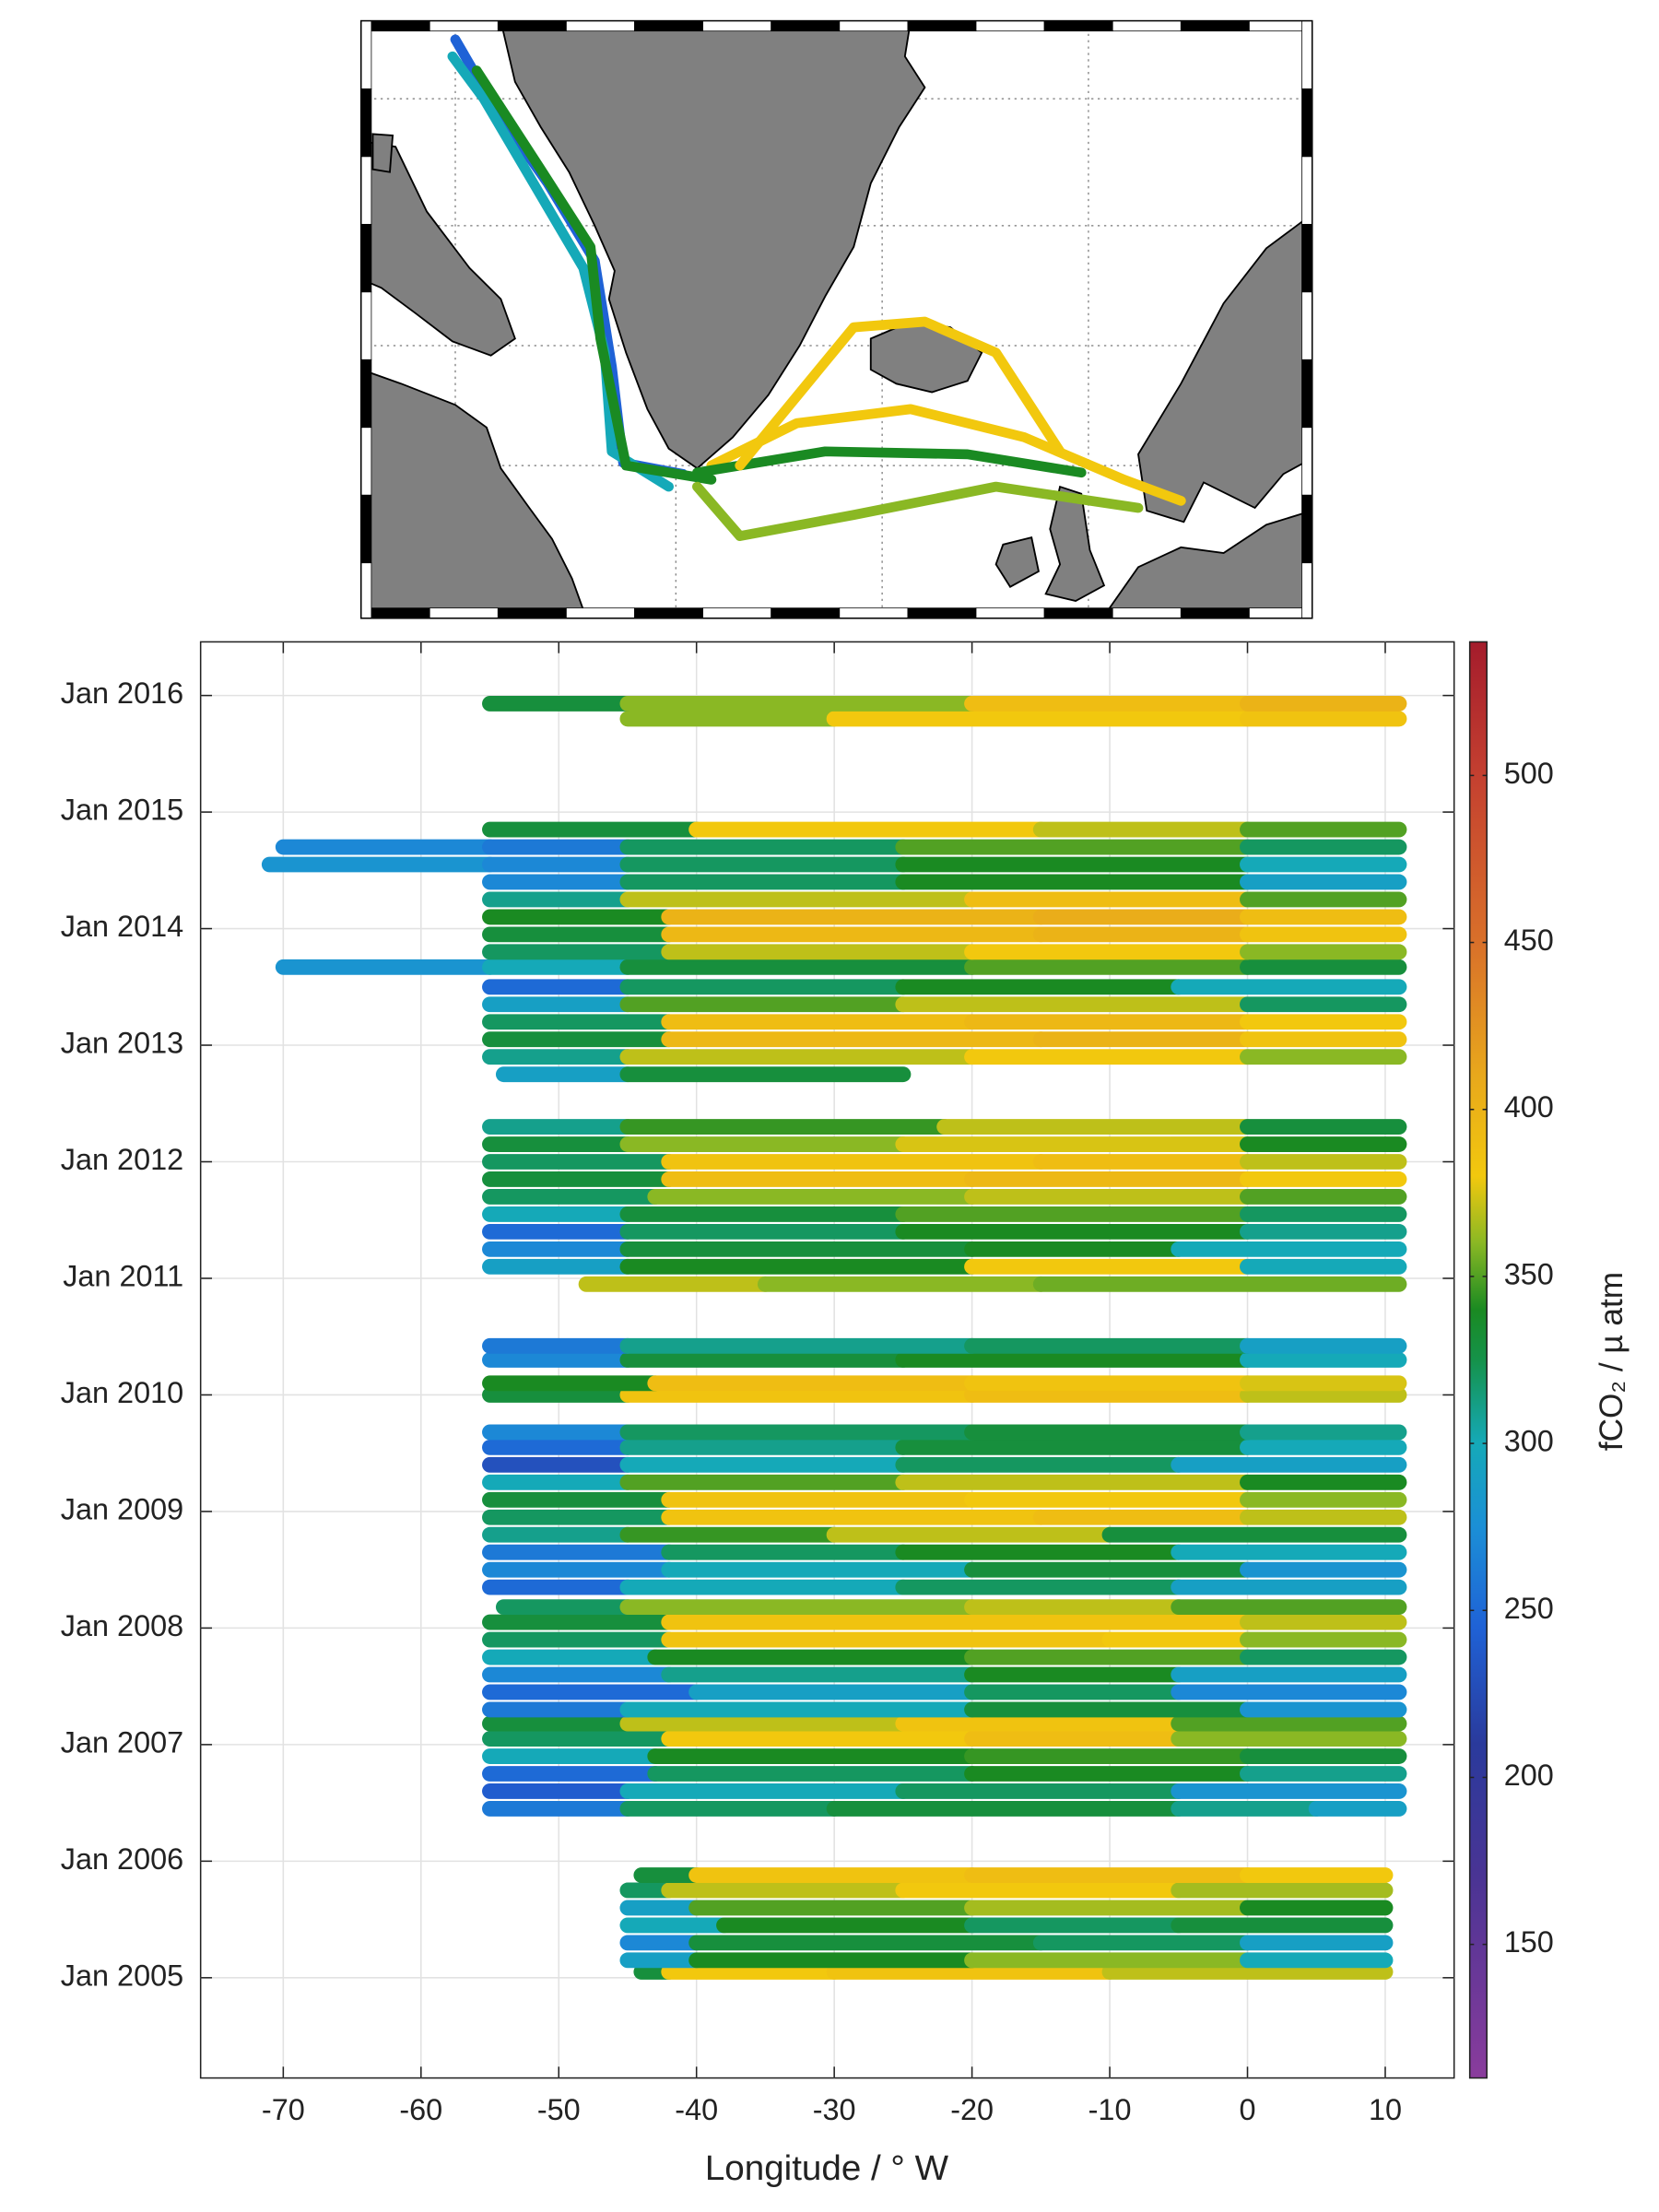  Describe the element at coordinates (122, 693) in the screenshot. I see `y-tick-label: Jan 2016` at that location.